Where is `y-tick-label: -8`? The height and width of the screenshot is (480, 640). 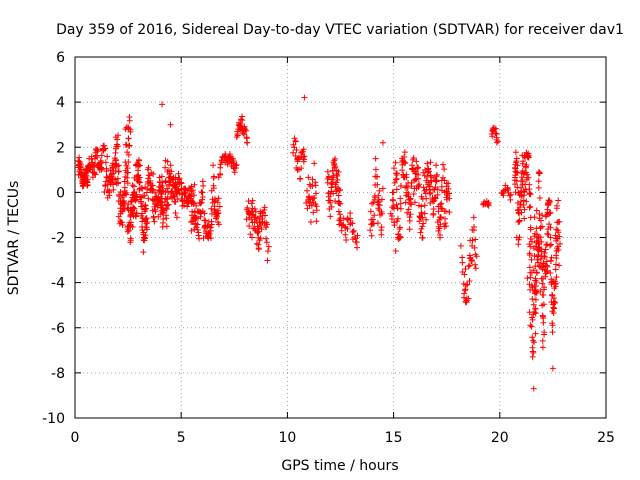
y-tick-label: -8 is located at coordinates (58, 374).